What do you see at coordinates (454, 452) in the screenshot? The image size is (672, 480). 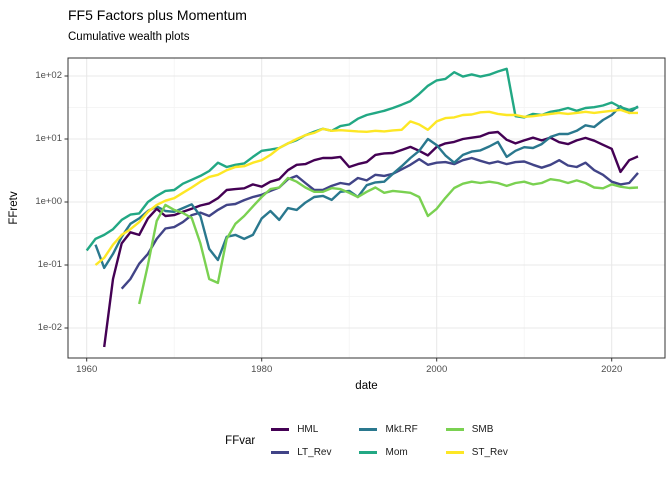 I see `legend-key-ST_Rev` at bounding box center [454, 452].